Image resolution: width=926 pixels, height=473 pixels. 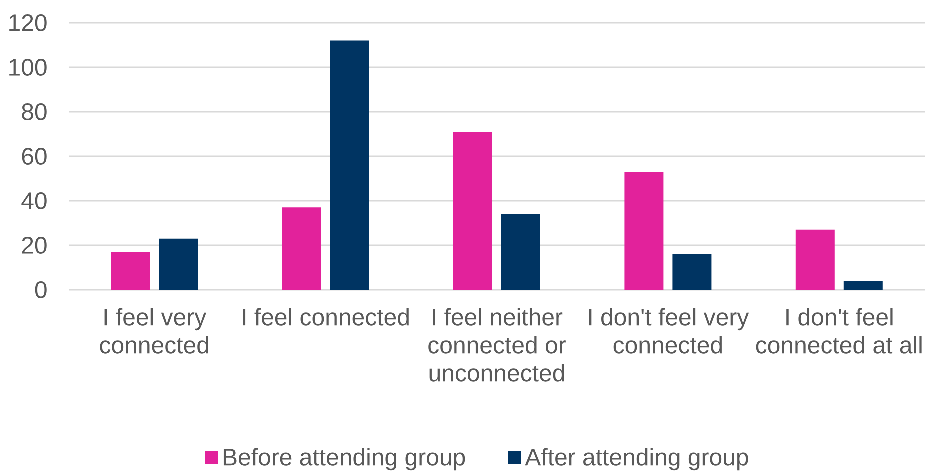 I want to click on legend-label: After attending group, so click(x=636, y=459).